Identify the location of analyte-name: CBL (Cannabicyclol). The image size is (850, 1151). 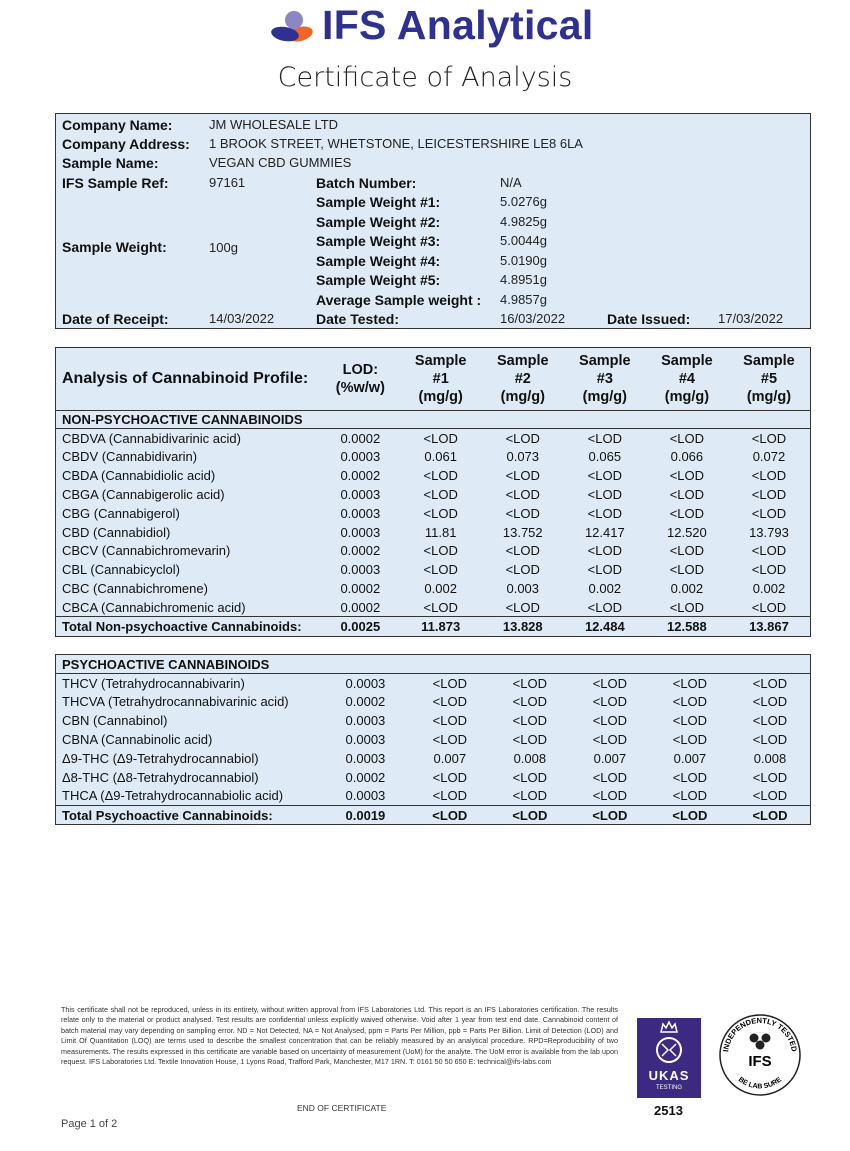
(121, 570).